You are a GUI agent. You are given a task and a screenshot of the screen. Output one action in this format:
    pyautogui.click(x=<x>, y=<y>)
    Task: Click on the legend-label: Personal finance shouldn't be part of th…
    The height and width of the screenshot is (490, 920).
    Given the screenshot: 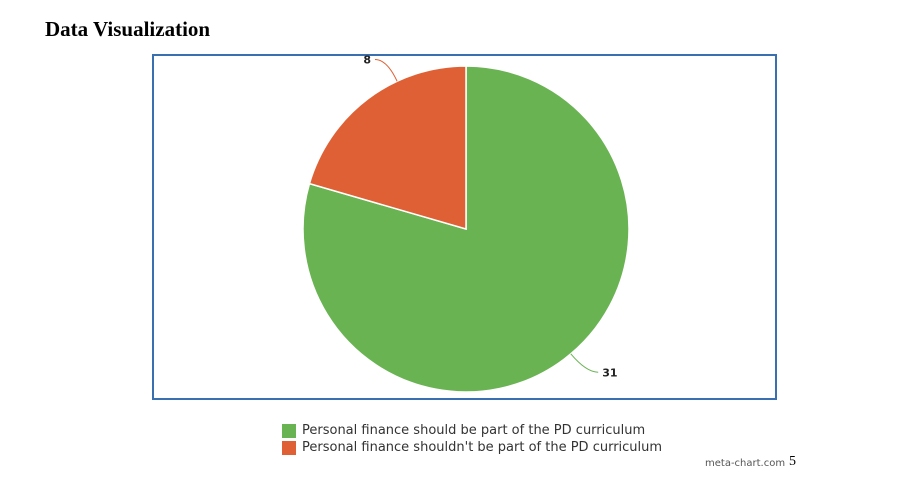 What is the action you would take?
    pyautogui.click(x=482, y=447)
    